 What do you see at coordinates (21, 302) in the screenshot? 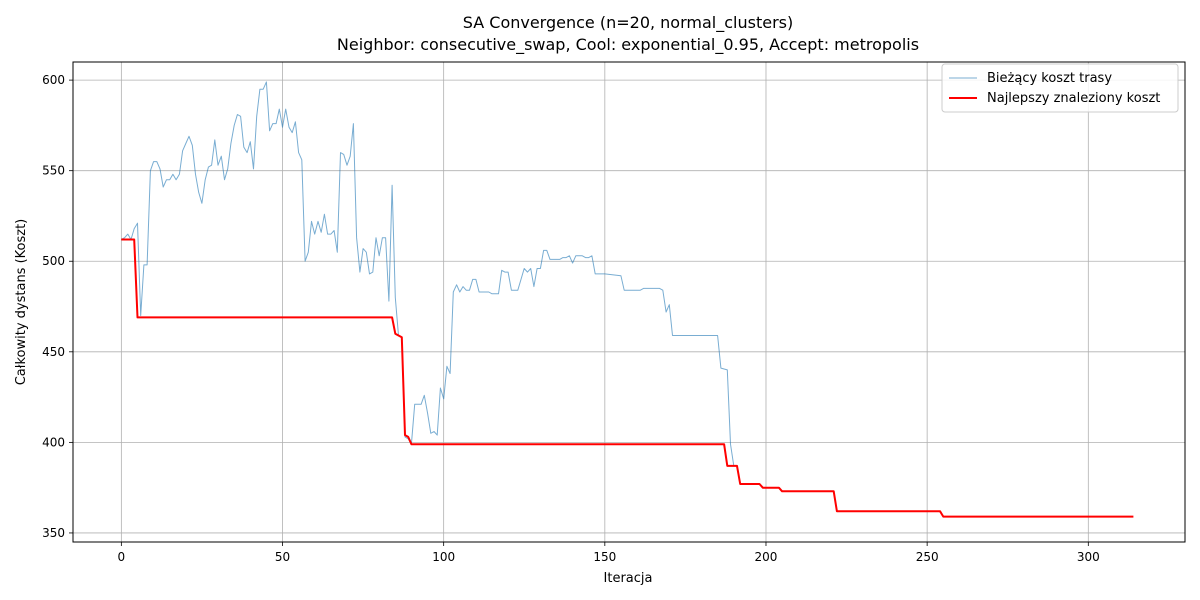
I see `y-axis-label: Całkowity dystans (Koszt)` at bounding box center [21, 302].